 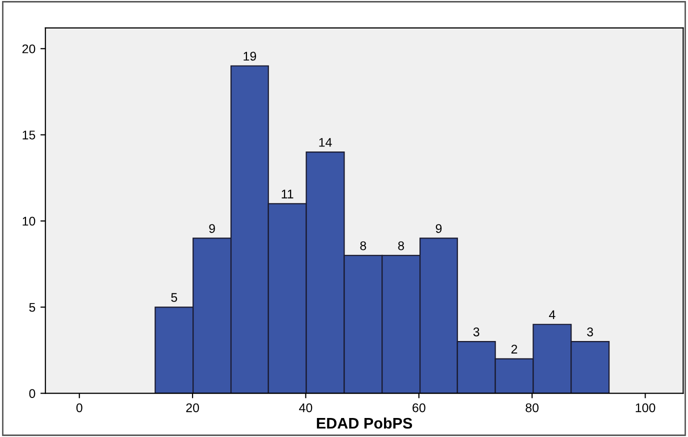 What do you see at coordinates (514, 349) in the screenshot?
I see `data-label: 2` at bounding box center [514, 349].